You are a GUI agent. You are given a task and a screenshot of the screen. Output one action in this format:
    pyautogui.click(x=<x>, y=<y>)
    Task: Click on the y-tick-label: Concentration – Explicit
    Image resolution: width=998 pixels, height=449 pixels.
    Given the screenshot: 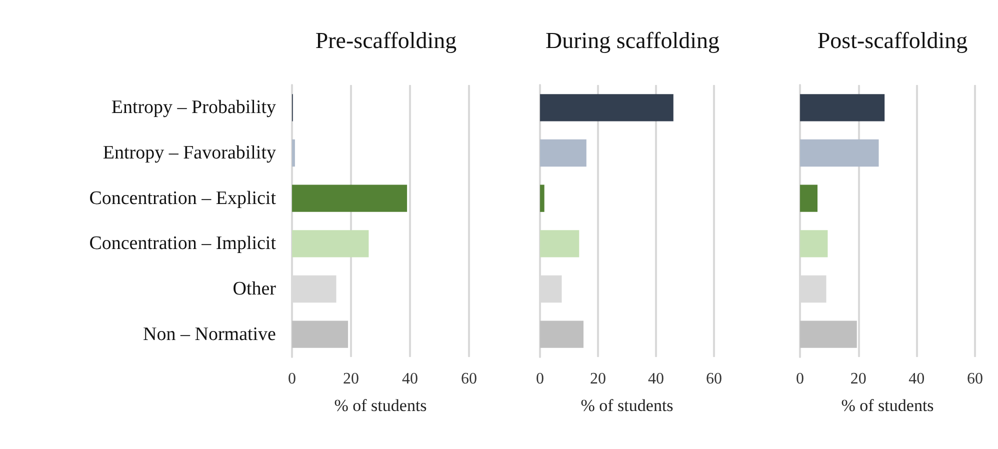 What is the action you would take?
    pyautogui.click(x=183, y=198)
    